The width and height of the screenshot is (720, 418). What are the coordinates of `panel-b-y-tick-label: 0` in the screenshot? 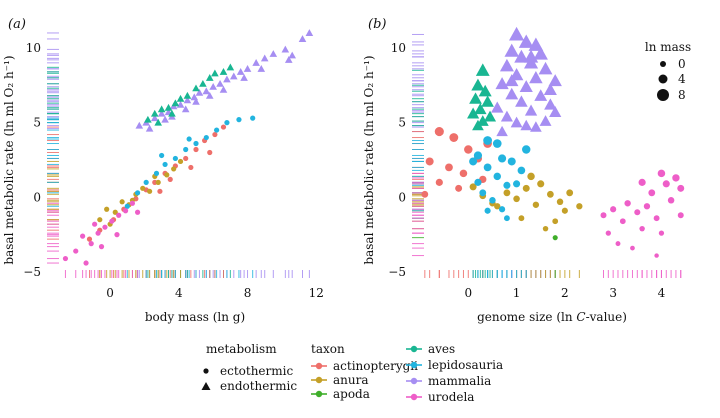 It's located at (402, 197).